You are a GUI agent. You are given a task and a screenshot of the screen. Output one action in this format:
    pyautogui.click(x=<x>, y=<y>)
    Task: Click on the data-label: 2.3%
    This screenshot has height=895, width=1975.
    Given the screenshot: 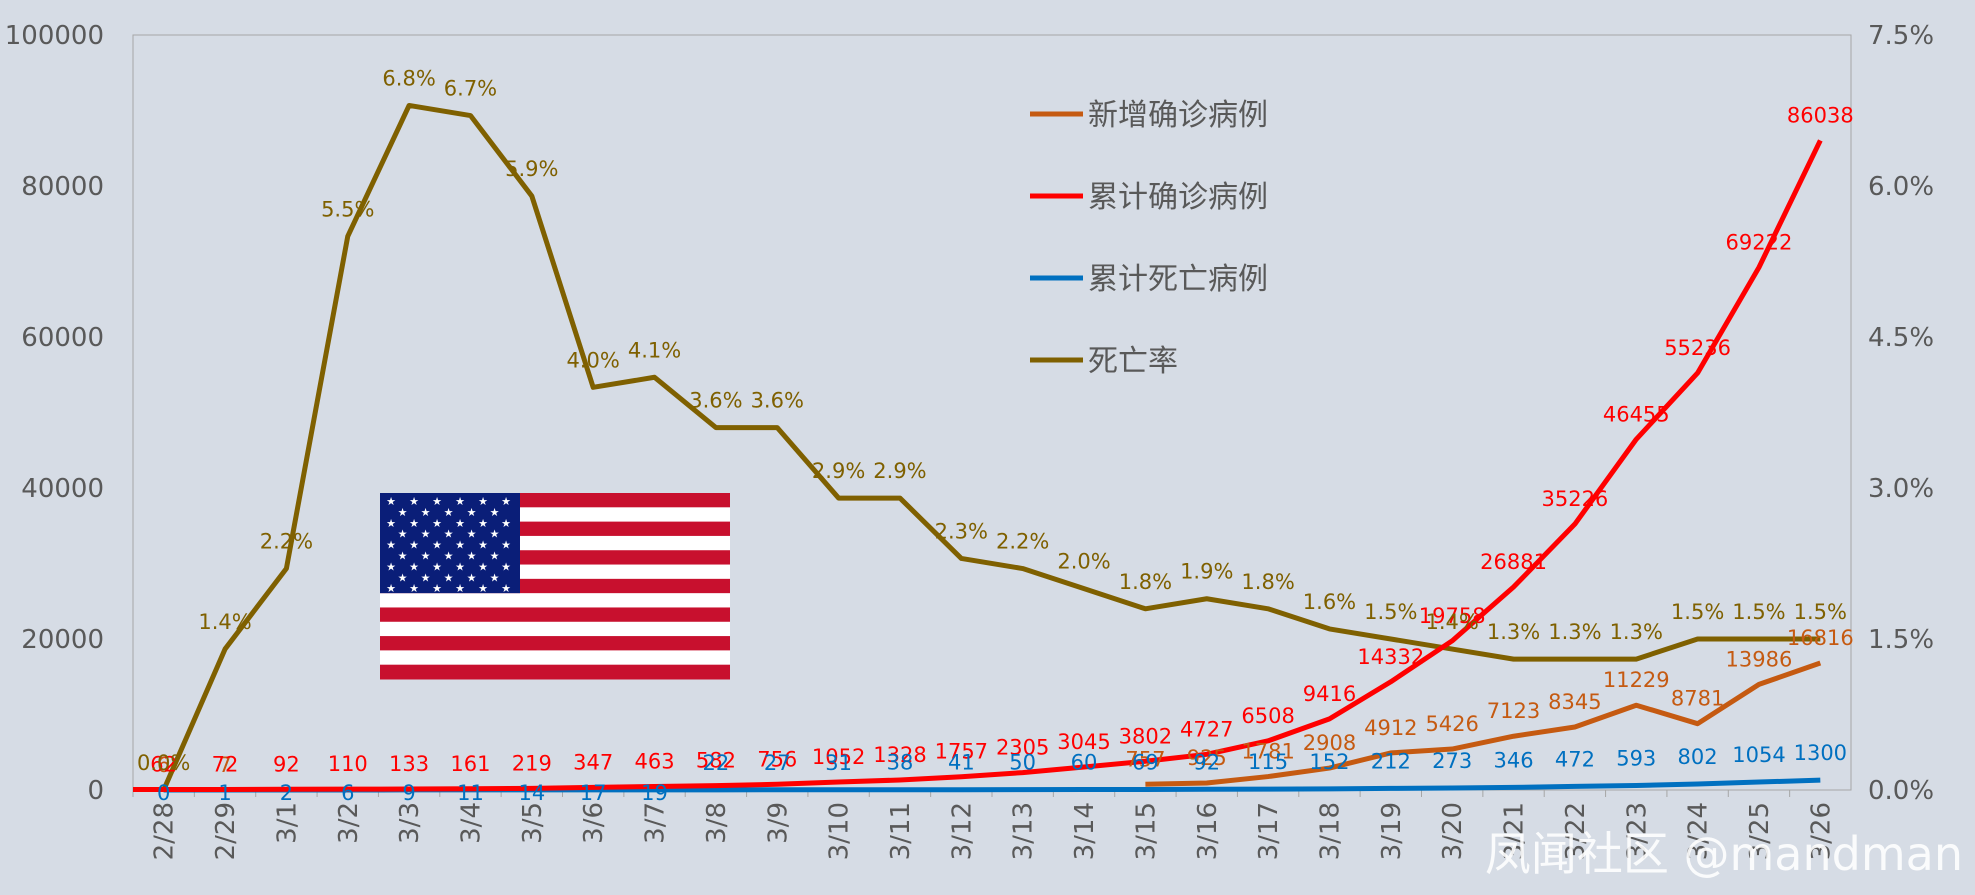 What is the action you would take?
    pyautogui.click(x=961, y=531)
    